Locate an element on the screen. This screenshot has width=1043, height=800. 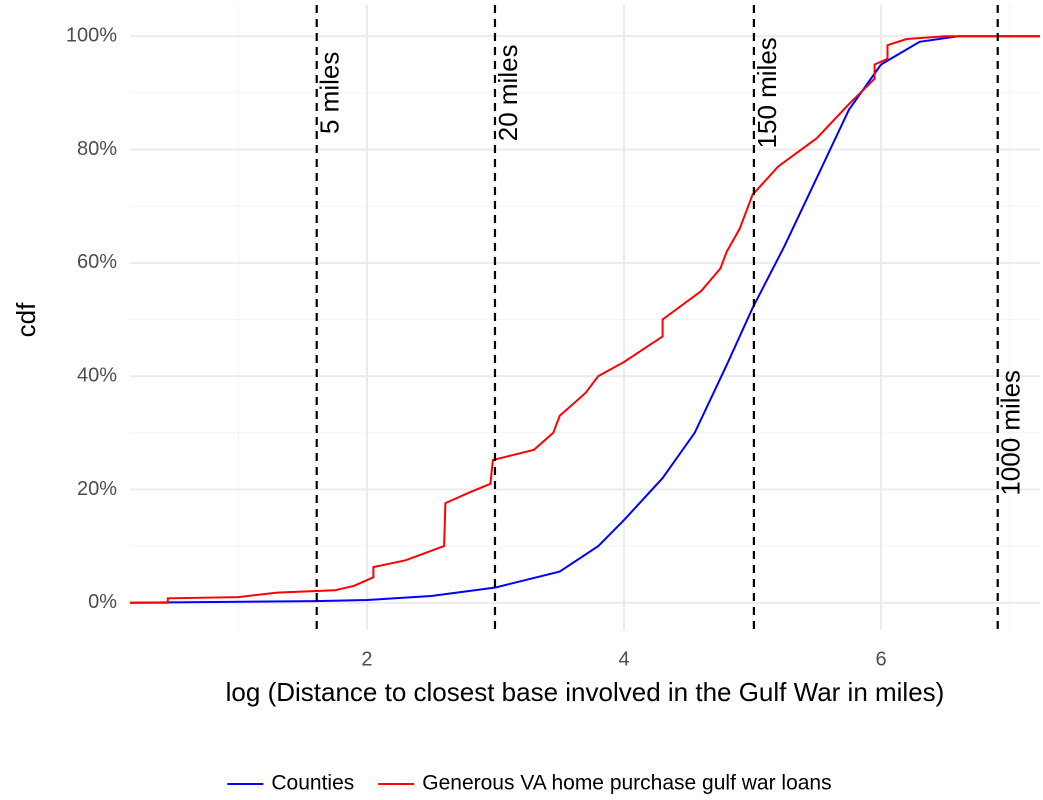
y-axis-title: cdf is located at coordinates (26, 319).